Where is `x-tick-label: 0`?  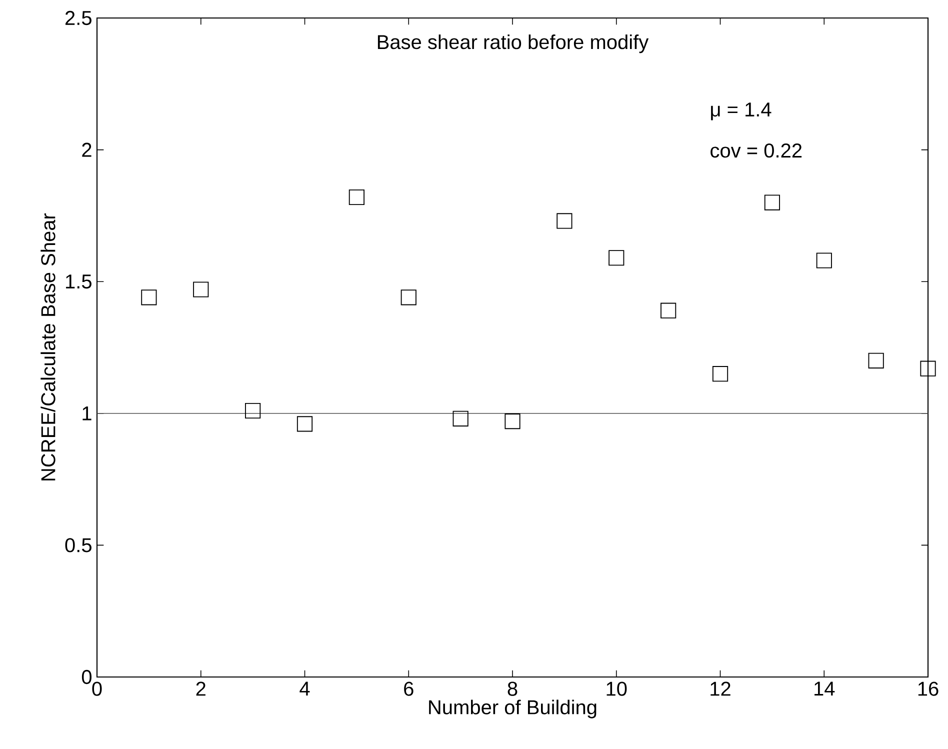
x-tick-label: 0 is located at coordinates (97, 689).